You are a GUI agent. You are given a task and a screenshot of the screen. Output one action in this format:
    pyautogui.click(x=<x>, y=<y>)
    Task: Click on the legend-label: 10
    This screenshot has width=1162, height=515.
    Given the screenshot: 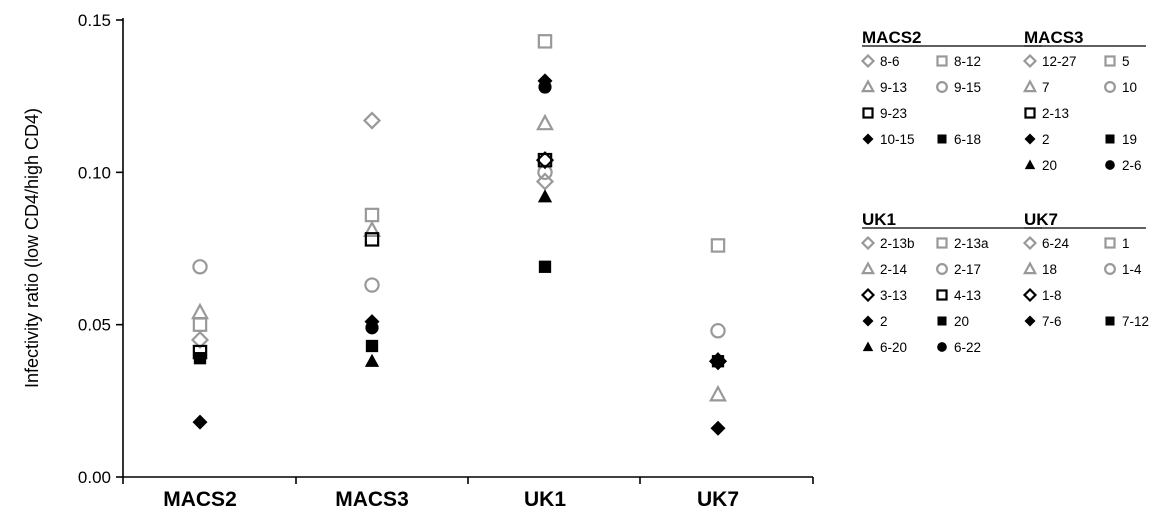 What is the action you would take?
    pyautogui.click(x=1129, y=87)
    